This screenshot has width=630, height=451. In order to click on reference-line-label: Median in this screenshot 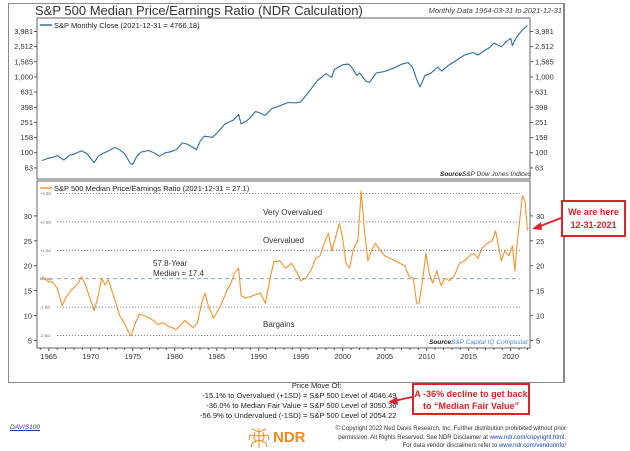, I will do `click(46, 278)`.